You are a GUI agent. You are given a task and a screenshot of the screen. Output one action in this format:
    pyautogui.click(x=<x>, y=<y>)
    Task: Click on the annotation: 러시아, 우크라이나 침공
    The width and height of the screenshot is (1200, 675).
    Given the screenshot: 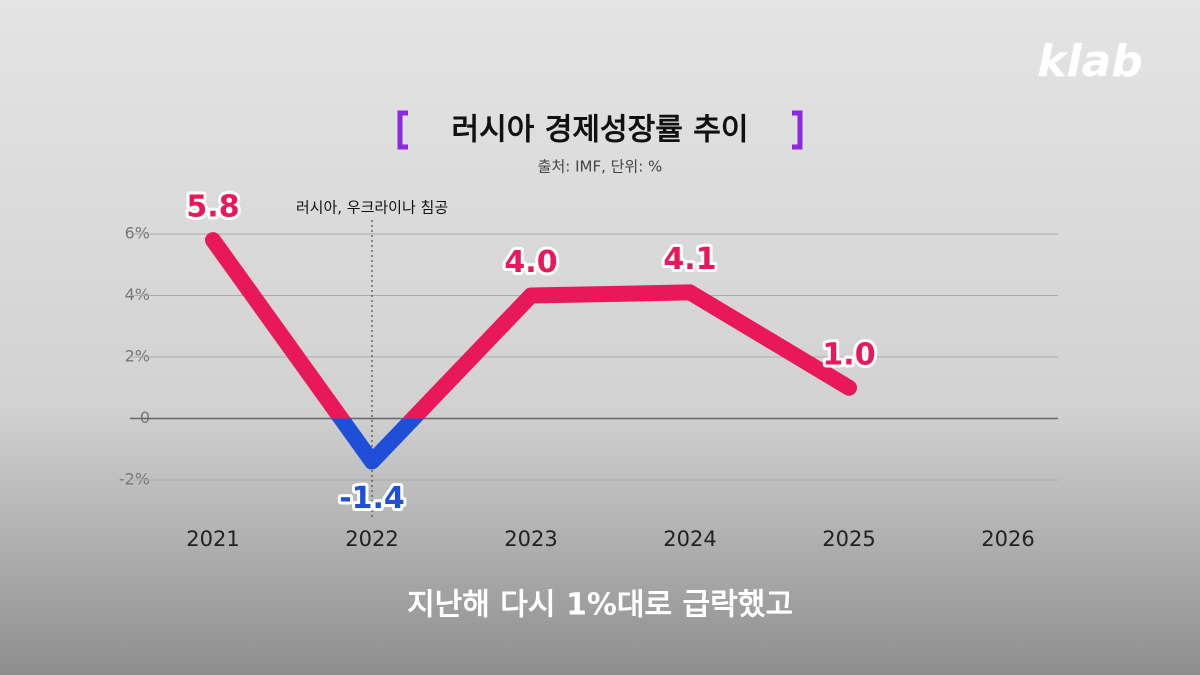 What is the action you would take?
    pyautogui.click(x=372, y=208)
    